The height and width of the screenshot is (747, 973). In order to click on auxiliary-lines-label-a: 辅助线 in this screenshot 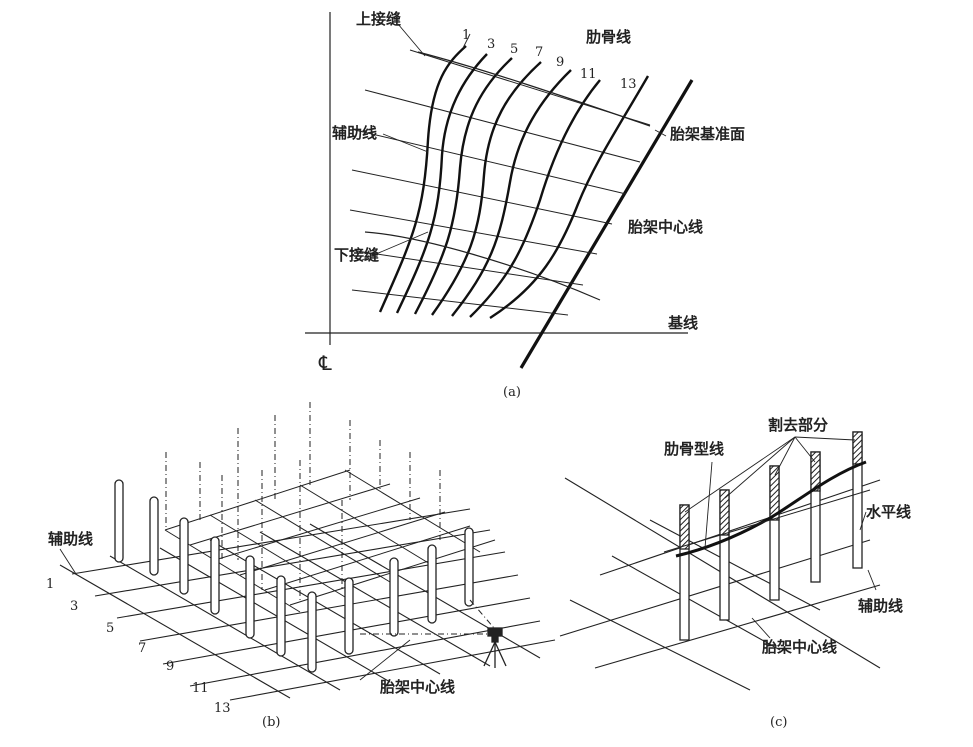, I will do `click(354, 133)`.